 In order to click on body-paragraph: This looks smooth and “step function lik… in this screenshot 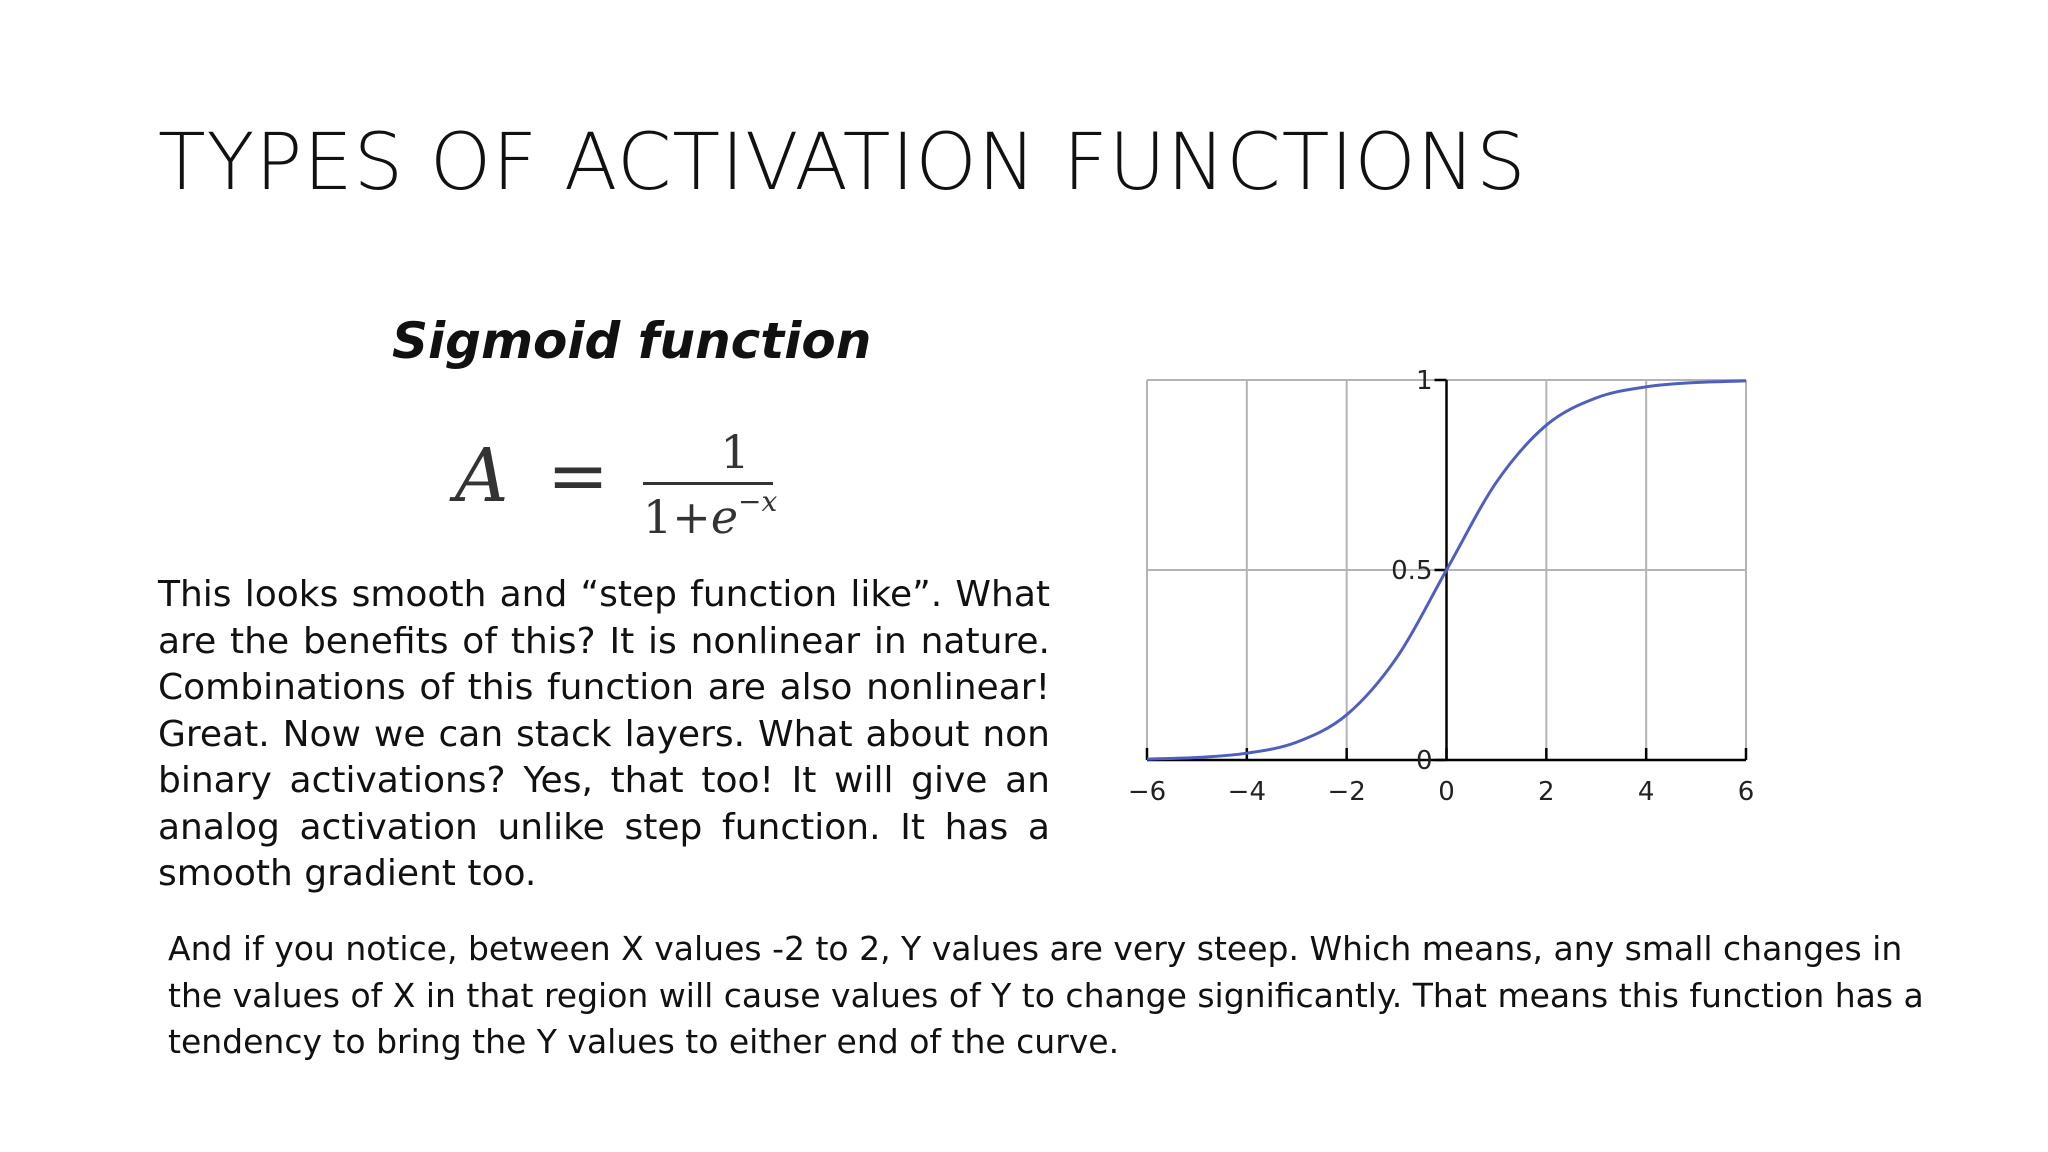, I will do `click(604, 734)`.